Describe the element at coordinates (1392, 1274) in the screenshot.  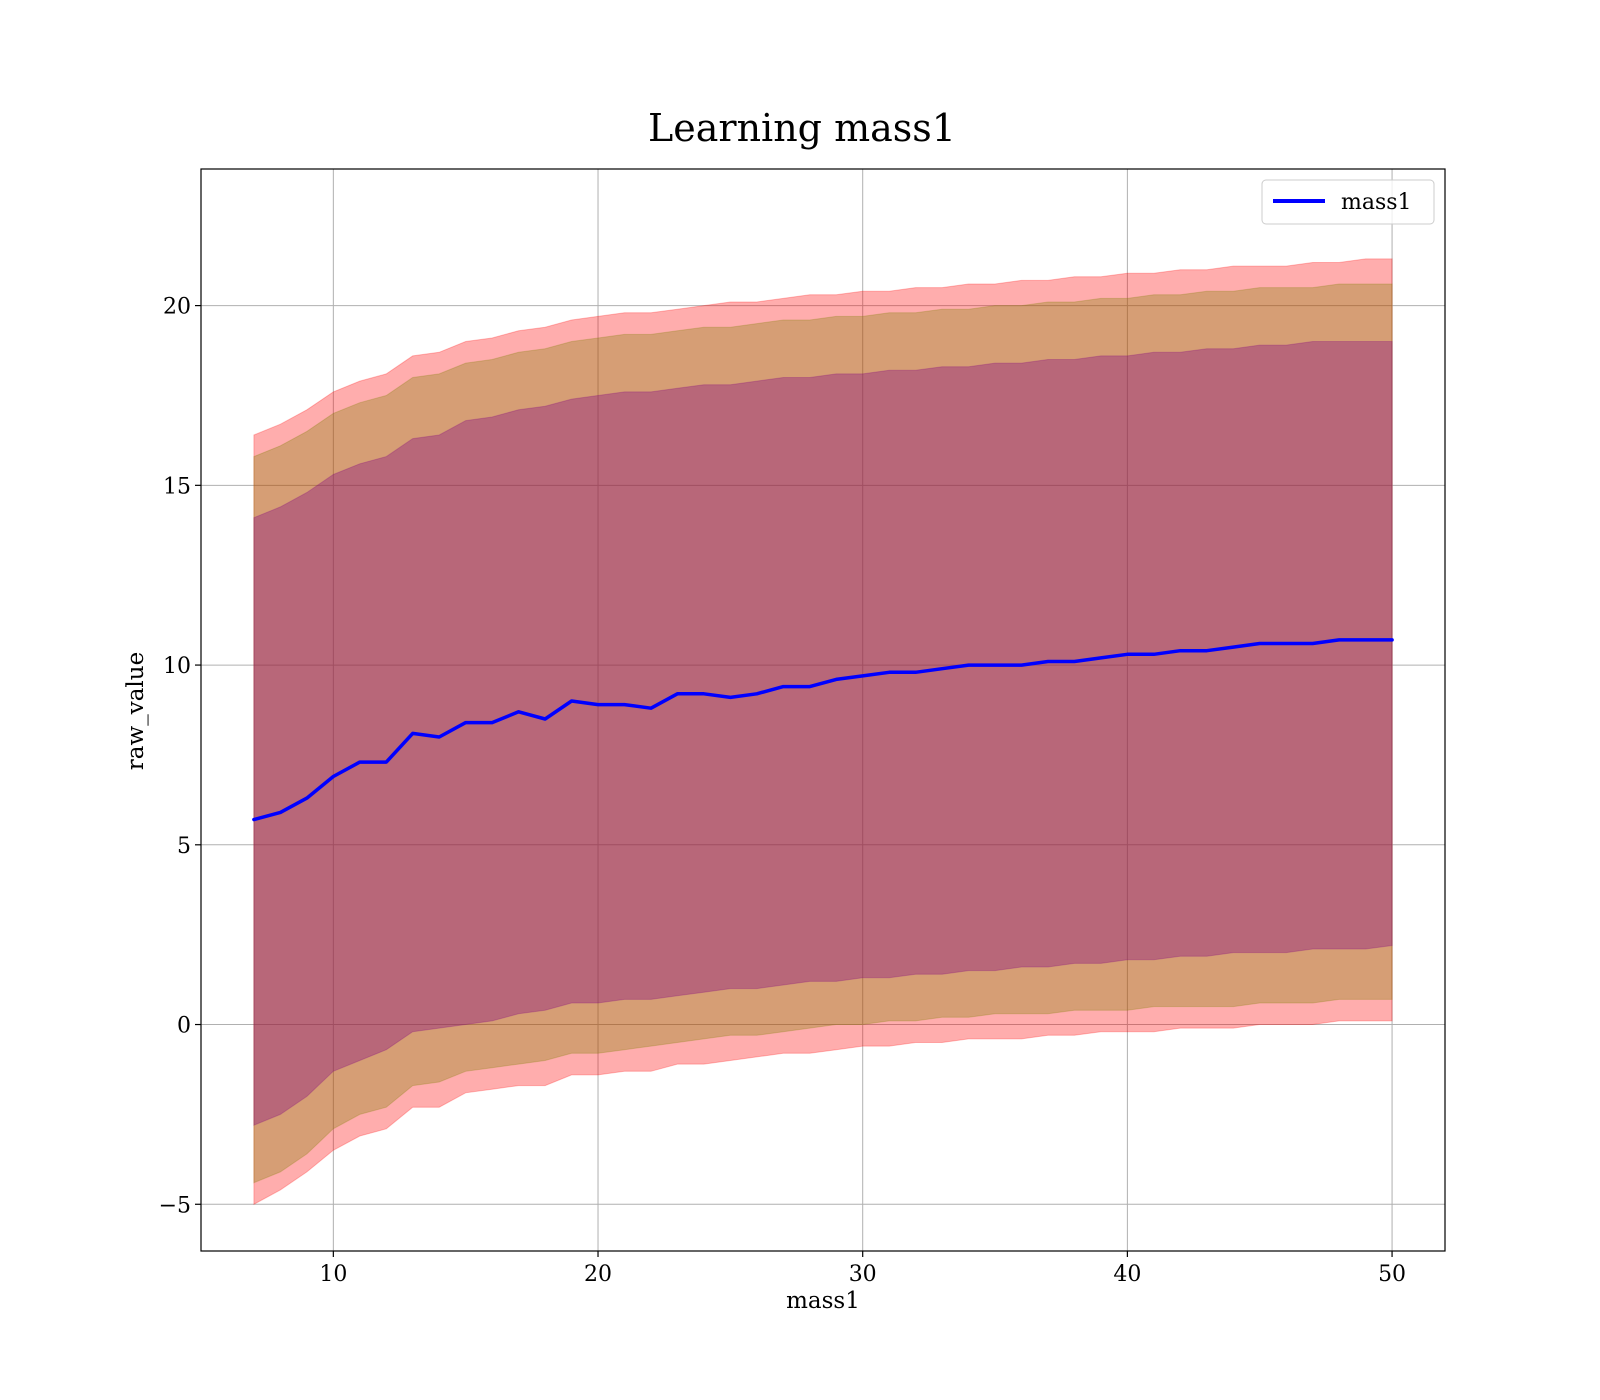
I see `x-tick-label: 50` at that location.